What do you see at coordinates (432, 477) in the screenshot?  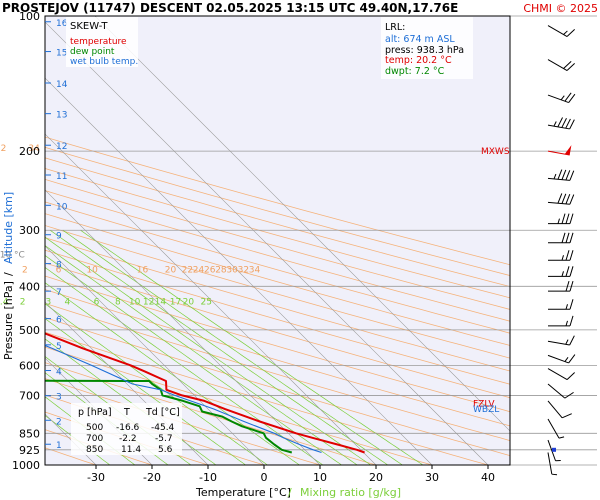 I see `temperature-tick-label: 30` at bounding box center [432, 477].